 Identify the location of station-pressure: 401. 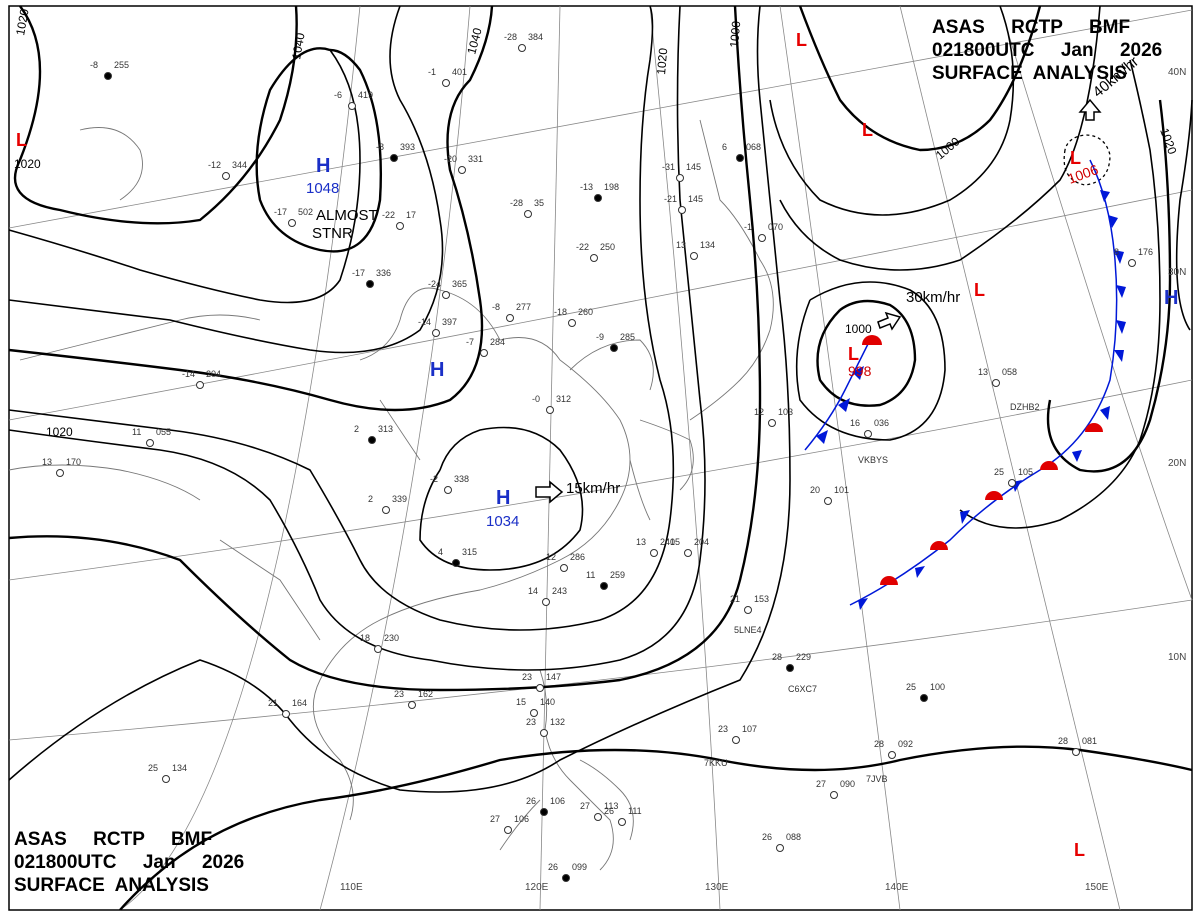
(459, 72).